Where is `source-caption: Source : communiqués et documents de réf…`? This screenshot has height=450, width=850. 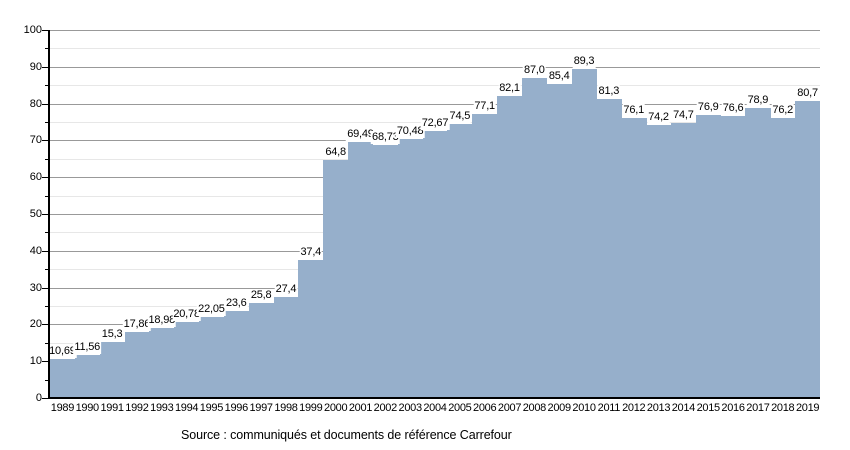
source-caption: Source : communiqués et documents de réf… is located at coordinates (346, 435).